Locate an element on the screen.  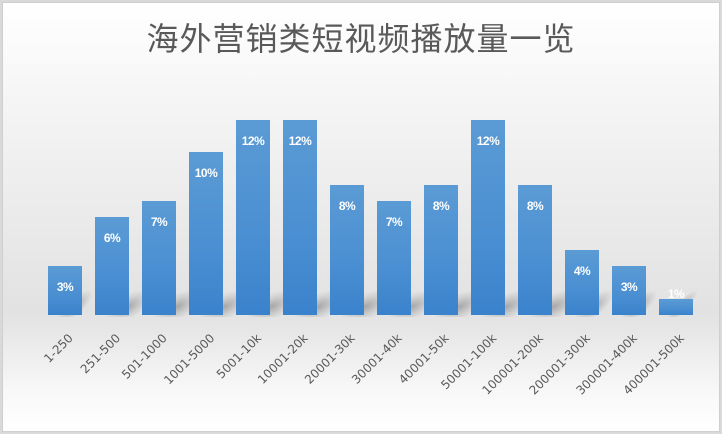
bar-10001-20k is located at coordinates (300, 217).